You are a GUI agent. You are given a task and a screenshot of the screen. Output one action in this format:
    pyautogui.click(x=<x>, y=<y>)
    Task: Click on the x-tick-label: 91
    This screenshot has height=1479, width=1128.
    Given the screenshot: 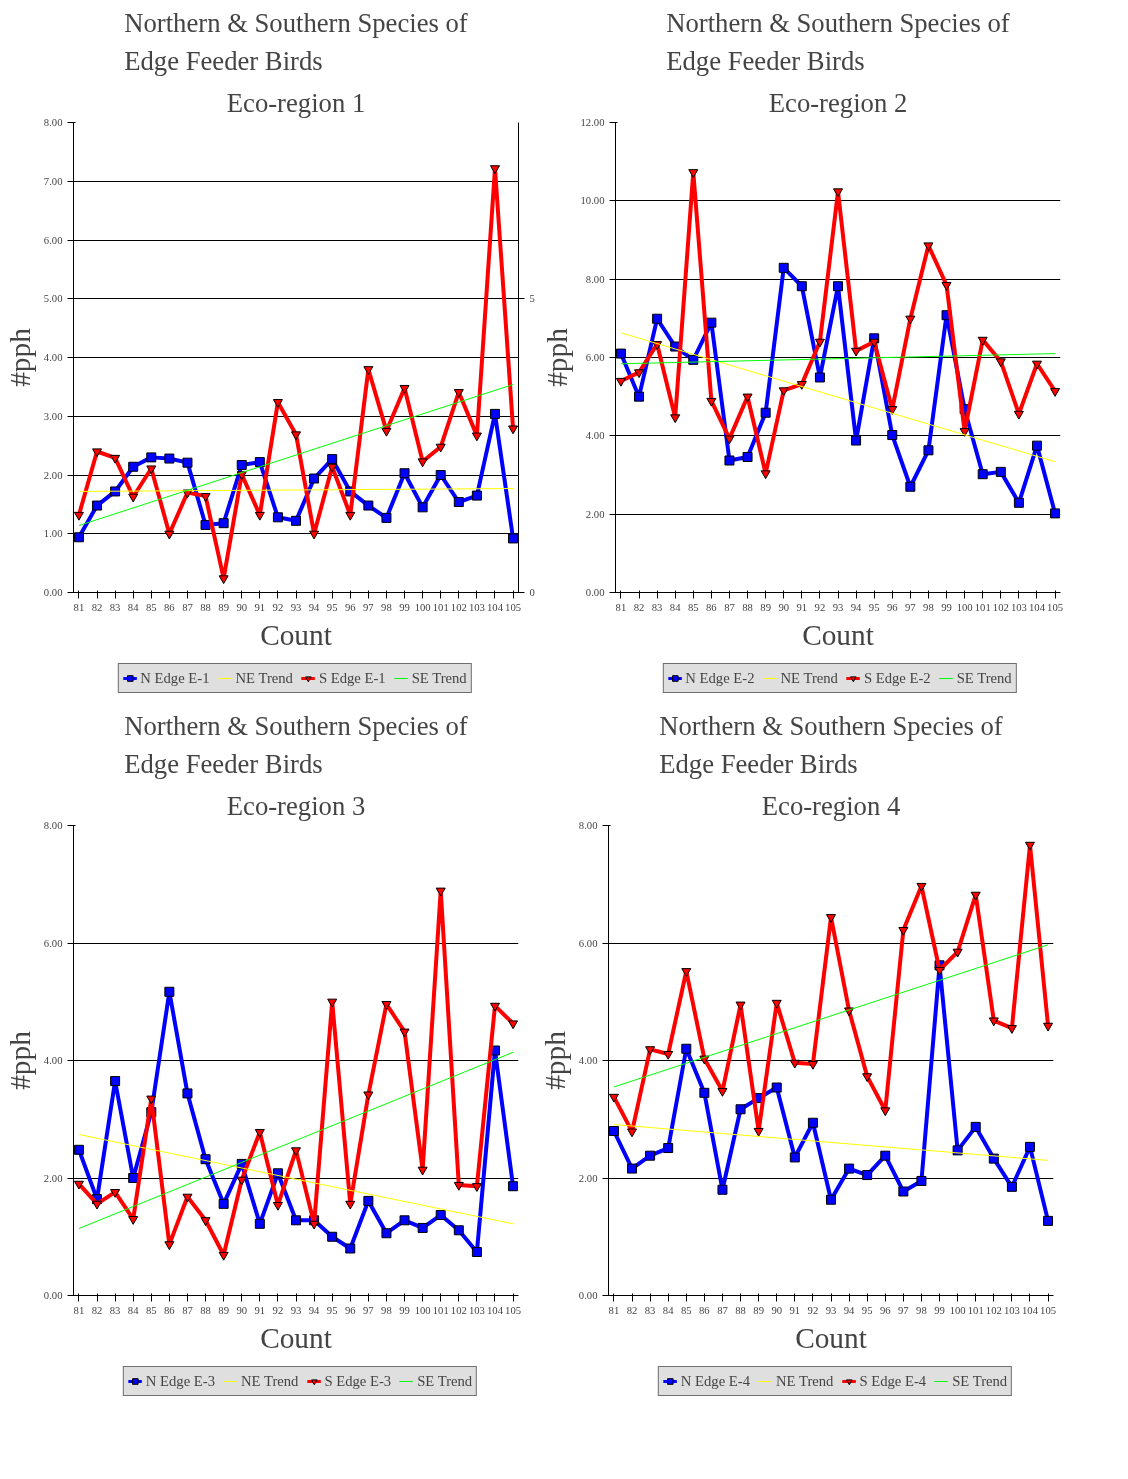 What is the action you would take?
    pyautogui.click(x=260, y=1310)
    